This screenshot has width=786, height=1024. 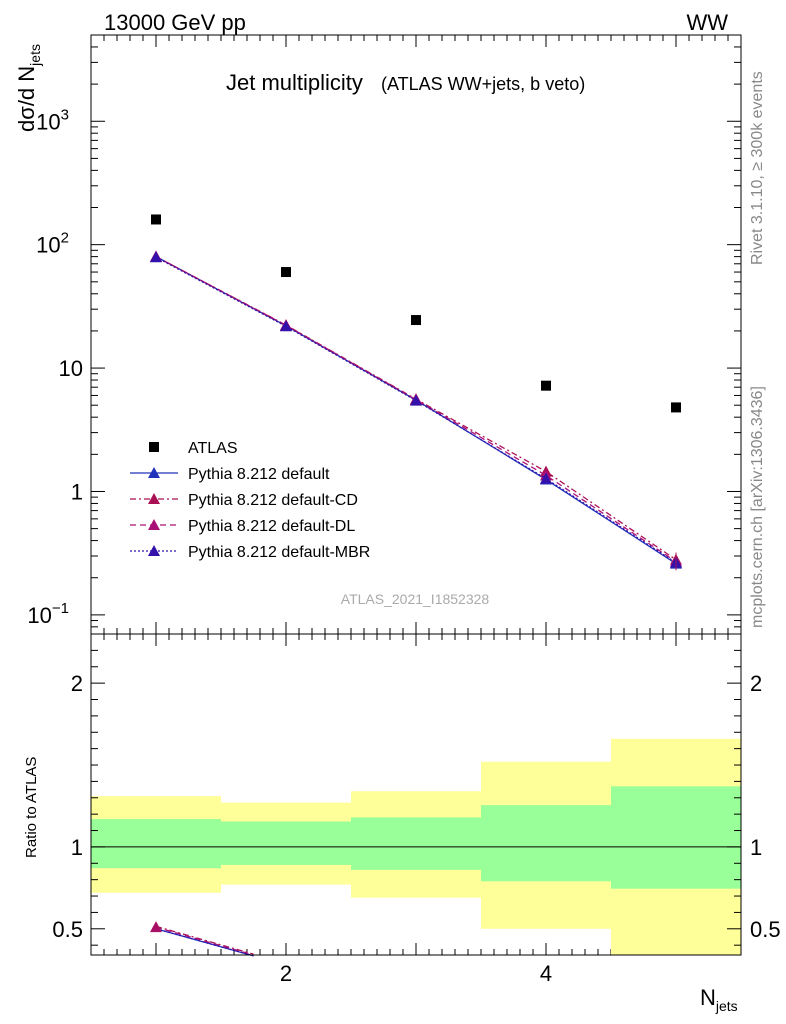 I want to click on y-tick-label: 10⁻¹, so click(x=48, y=614).